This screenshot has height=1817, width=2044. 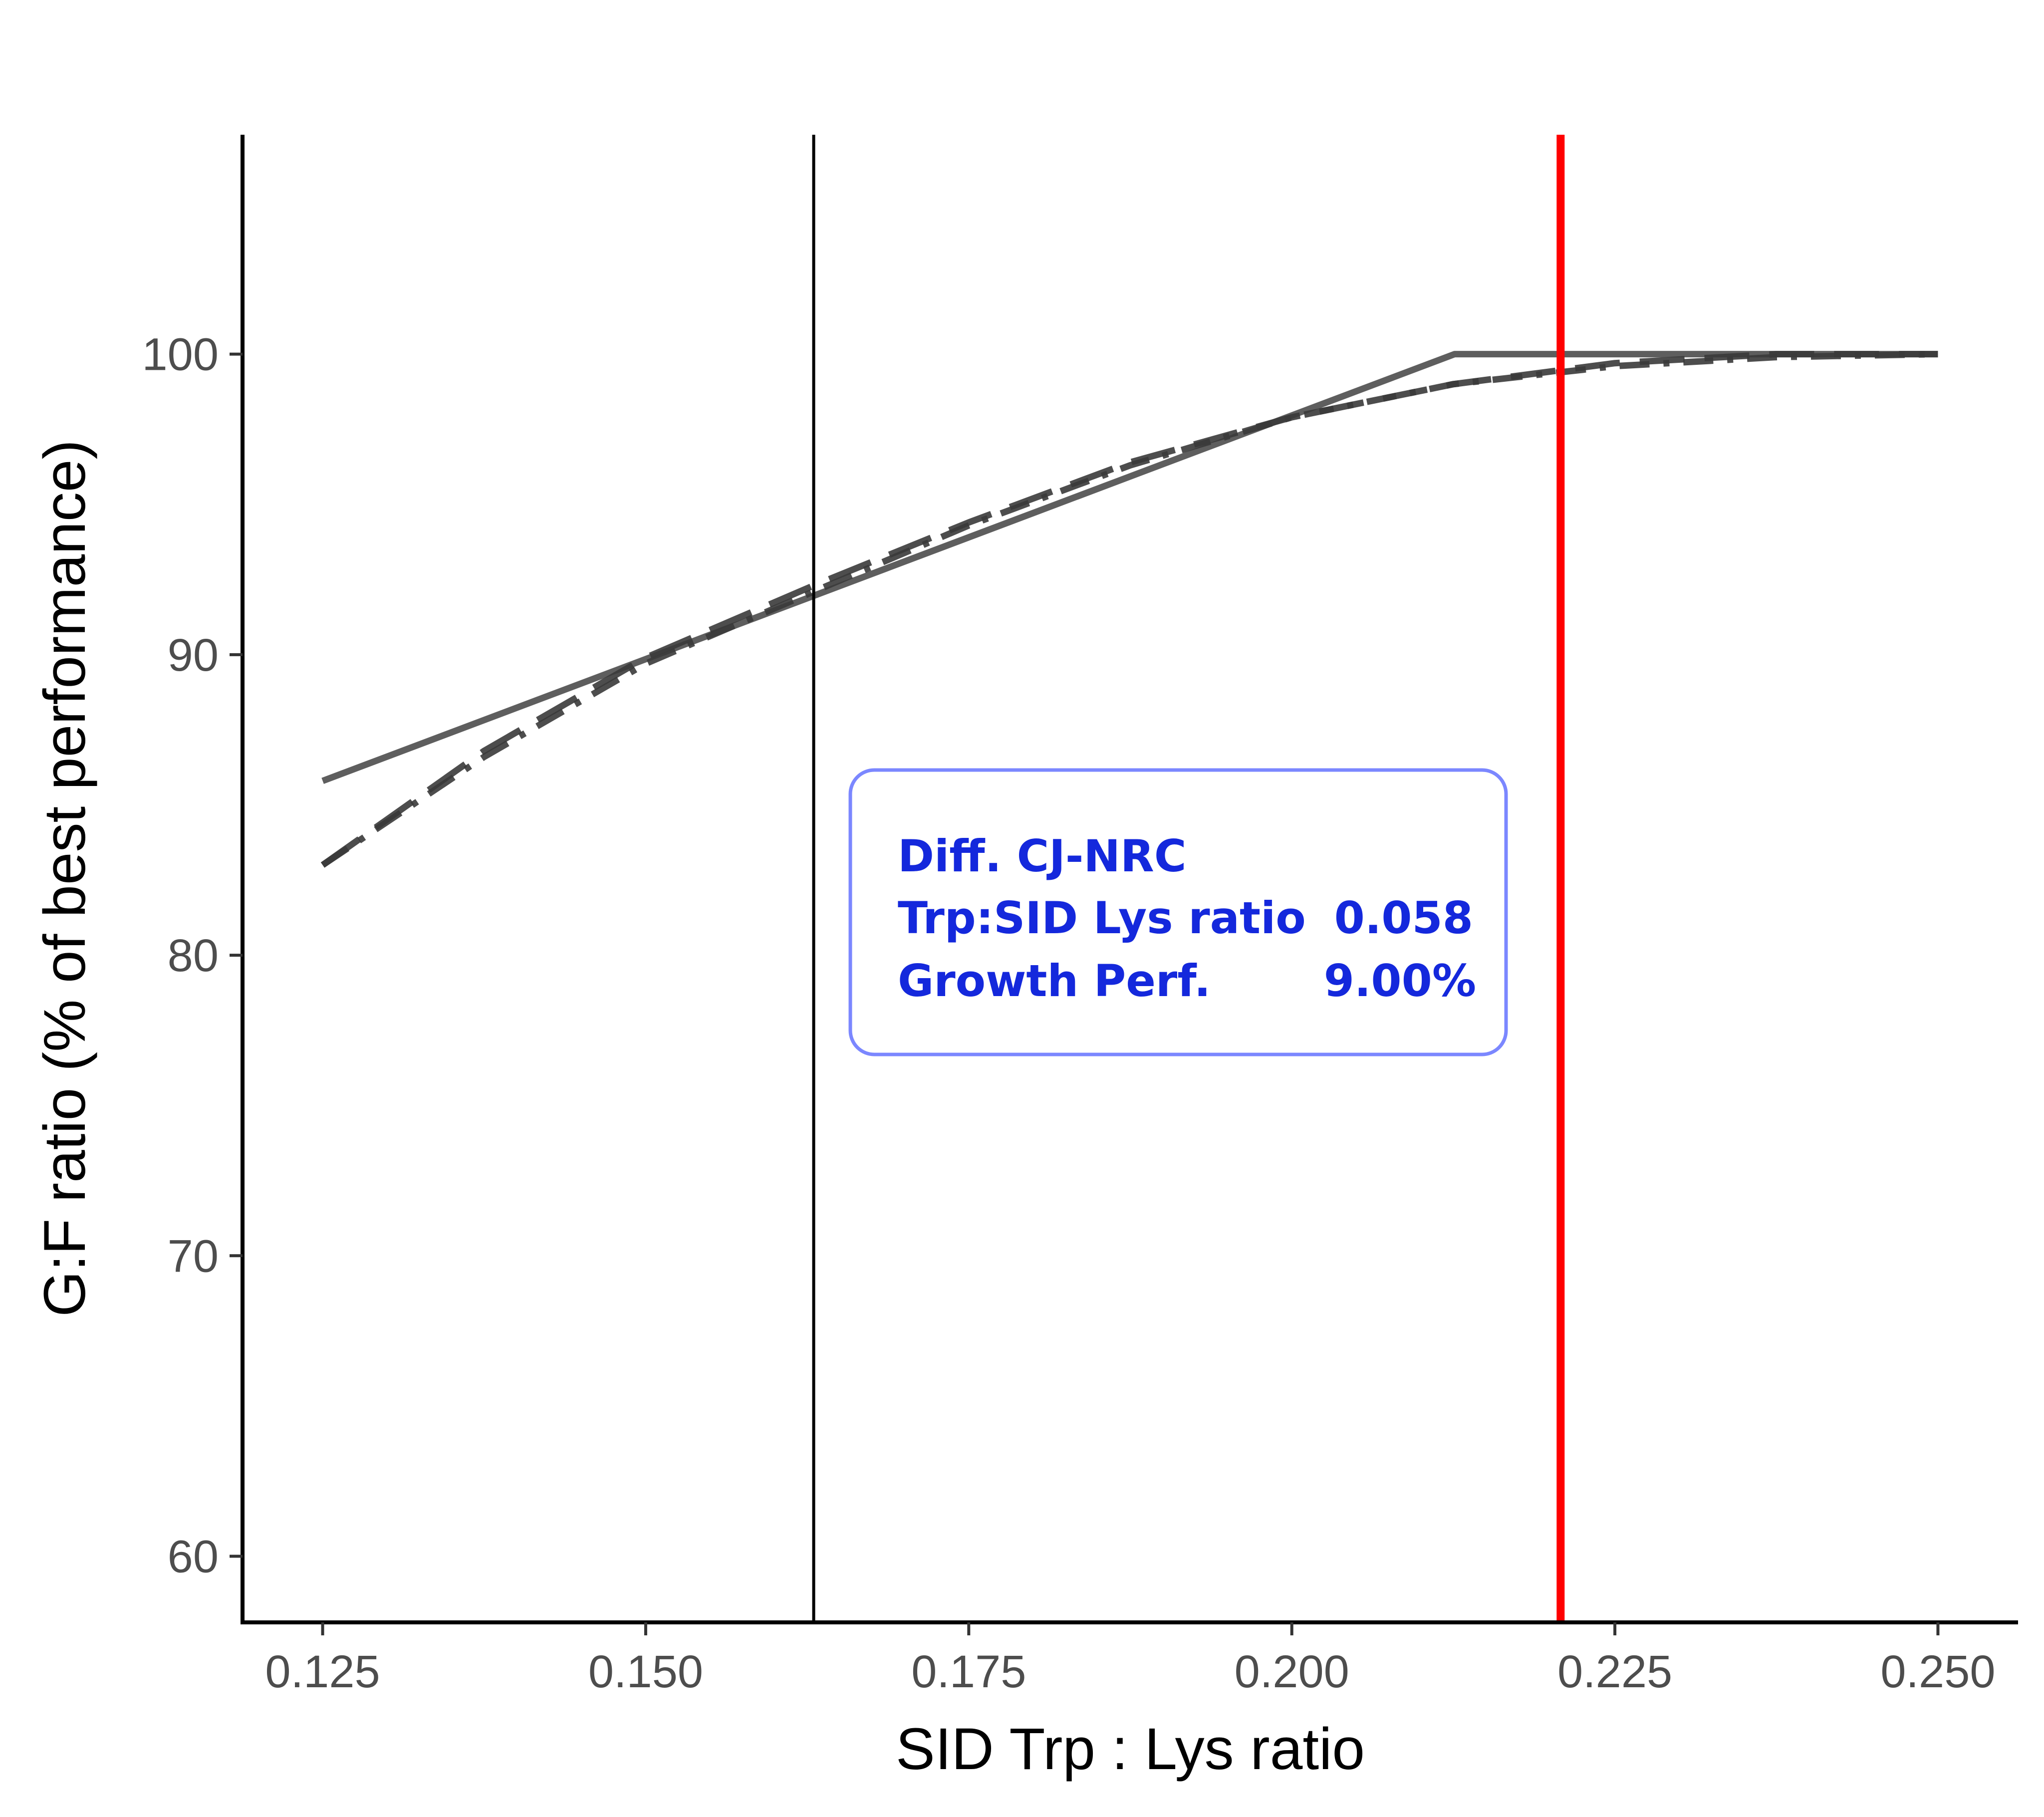 What do you see at coordinates (1102, 918) in the screenshot?
I see `annotation-row-label: Trp:SID Lys ratio` at bounding box center [1102, 918].